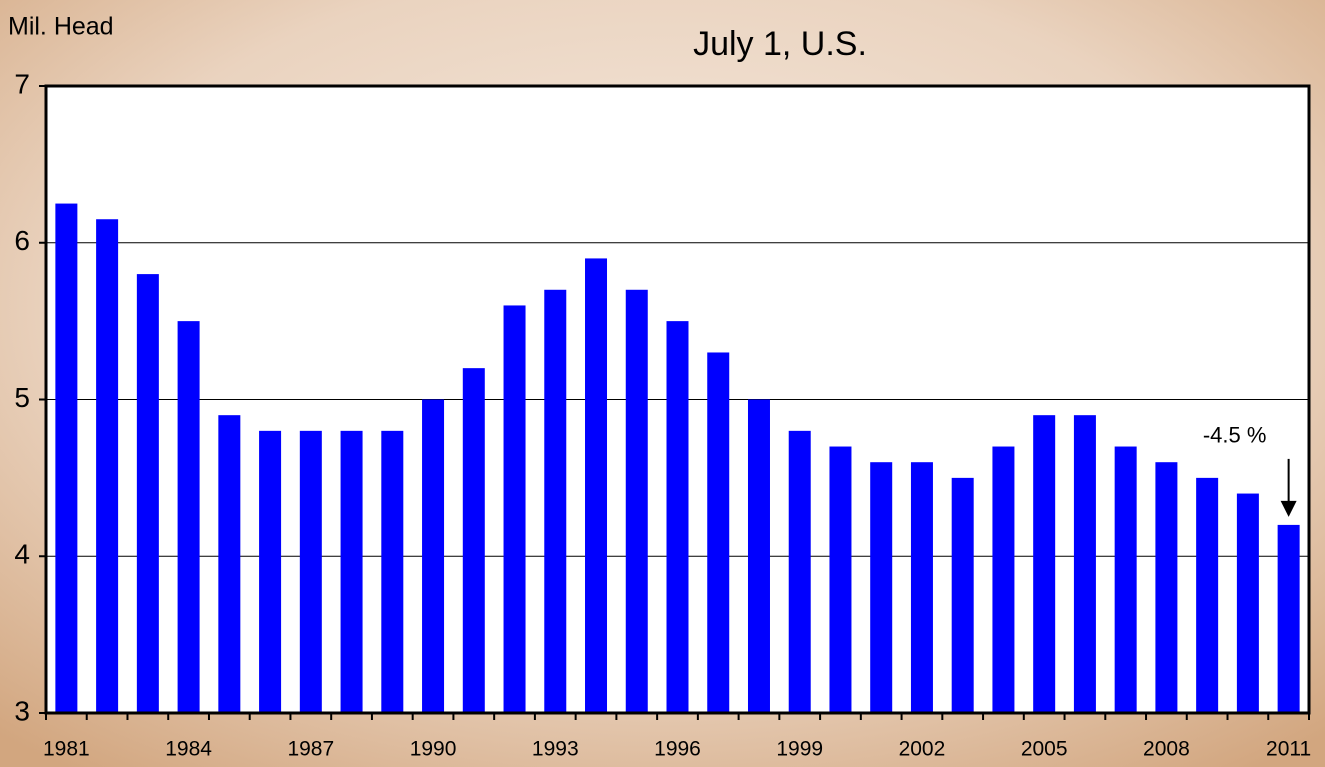 Image resolution: width=1325 pixels, height=767 pixels. I want to click on x-tick-label: 2005, so click(1044, 749).